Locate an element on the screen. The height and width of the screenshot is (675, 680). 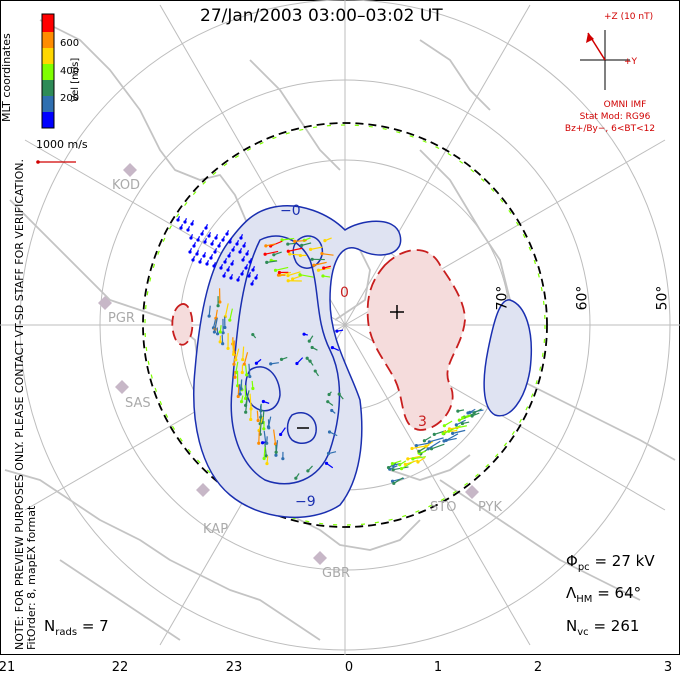
map-title: 27/Jan/2003 03:00–03:02 UT is located at coordinates (321, 16).